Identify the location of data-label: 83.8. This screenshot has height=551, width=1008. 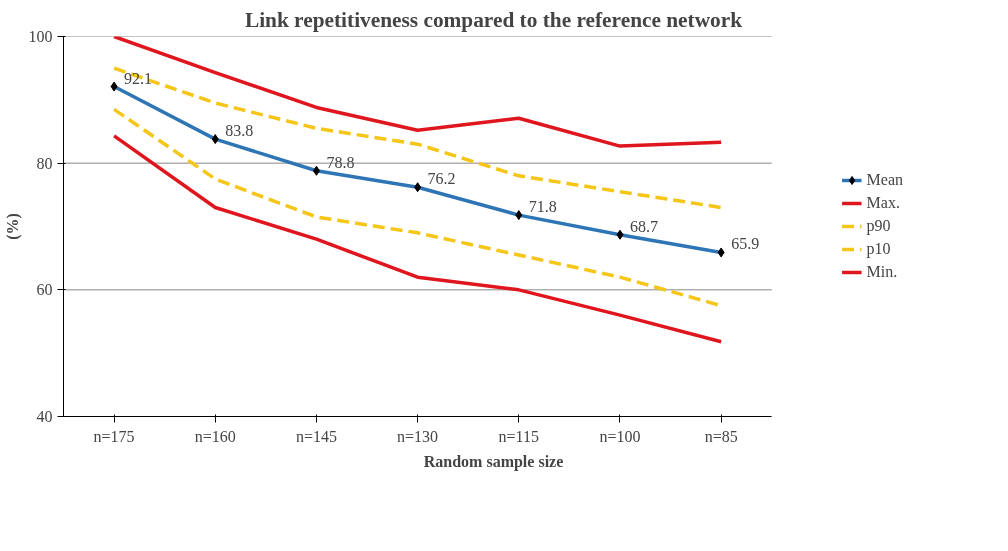
(239, 131).